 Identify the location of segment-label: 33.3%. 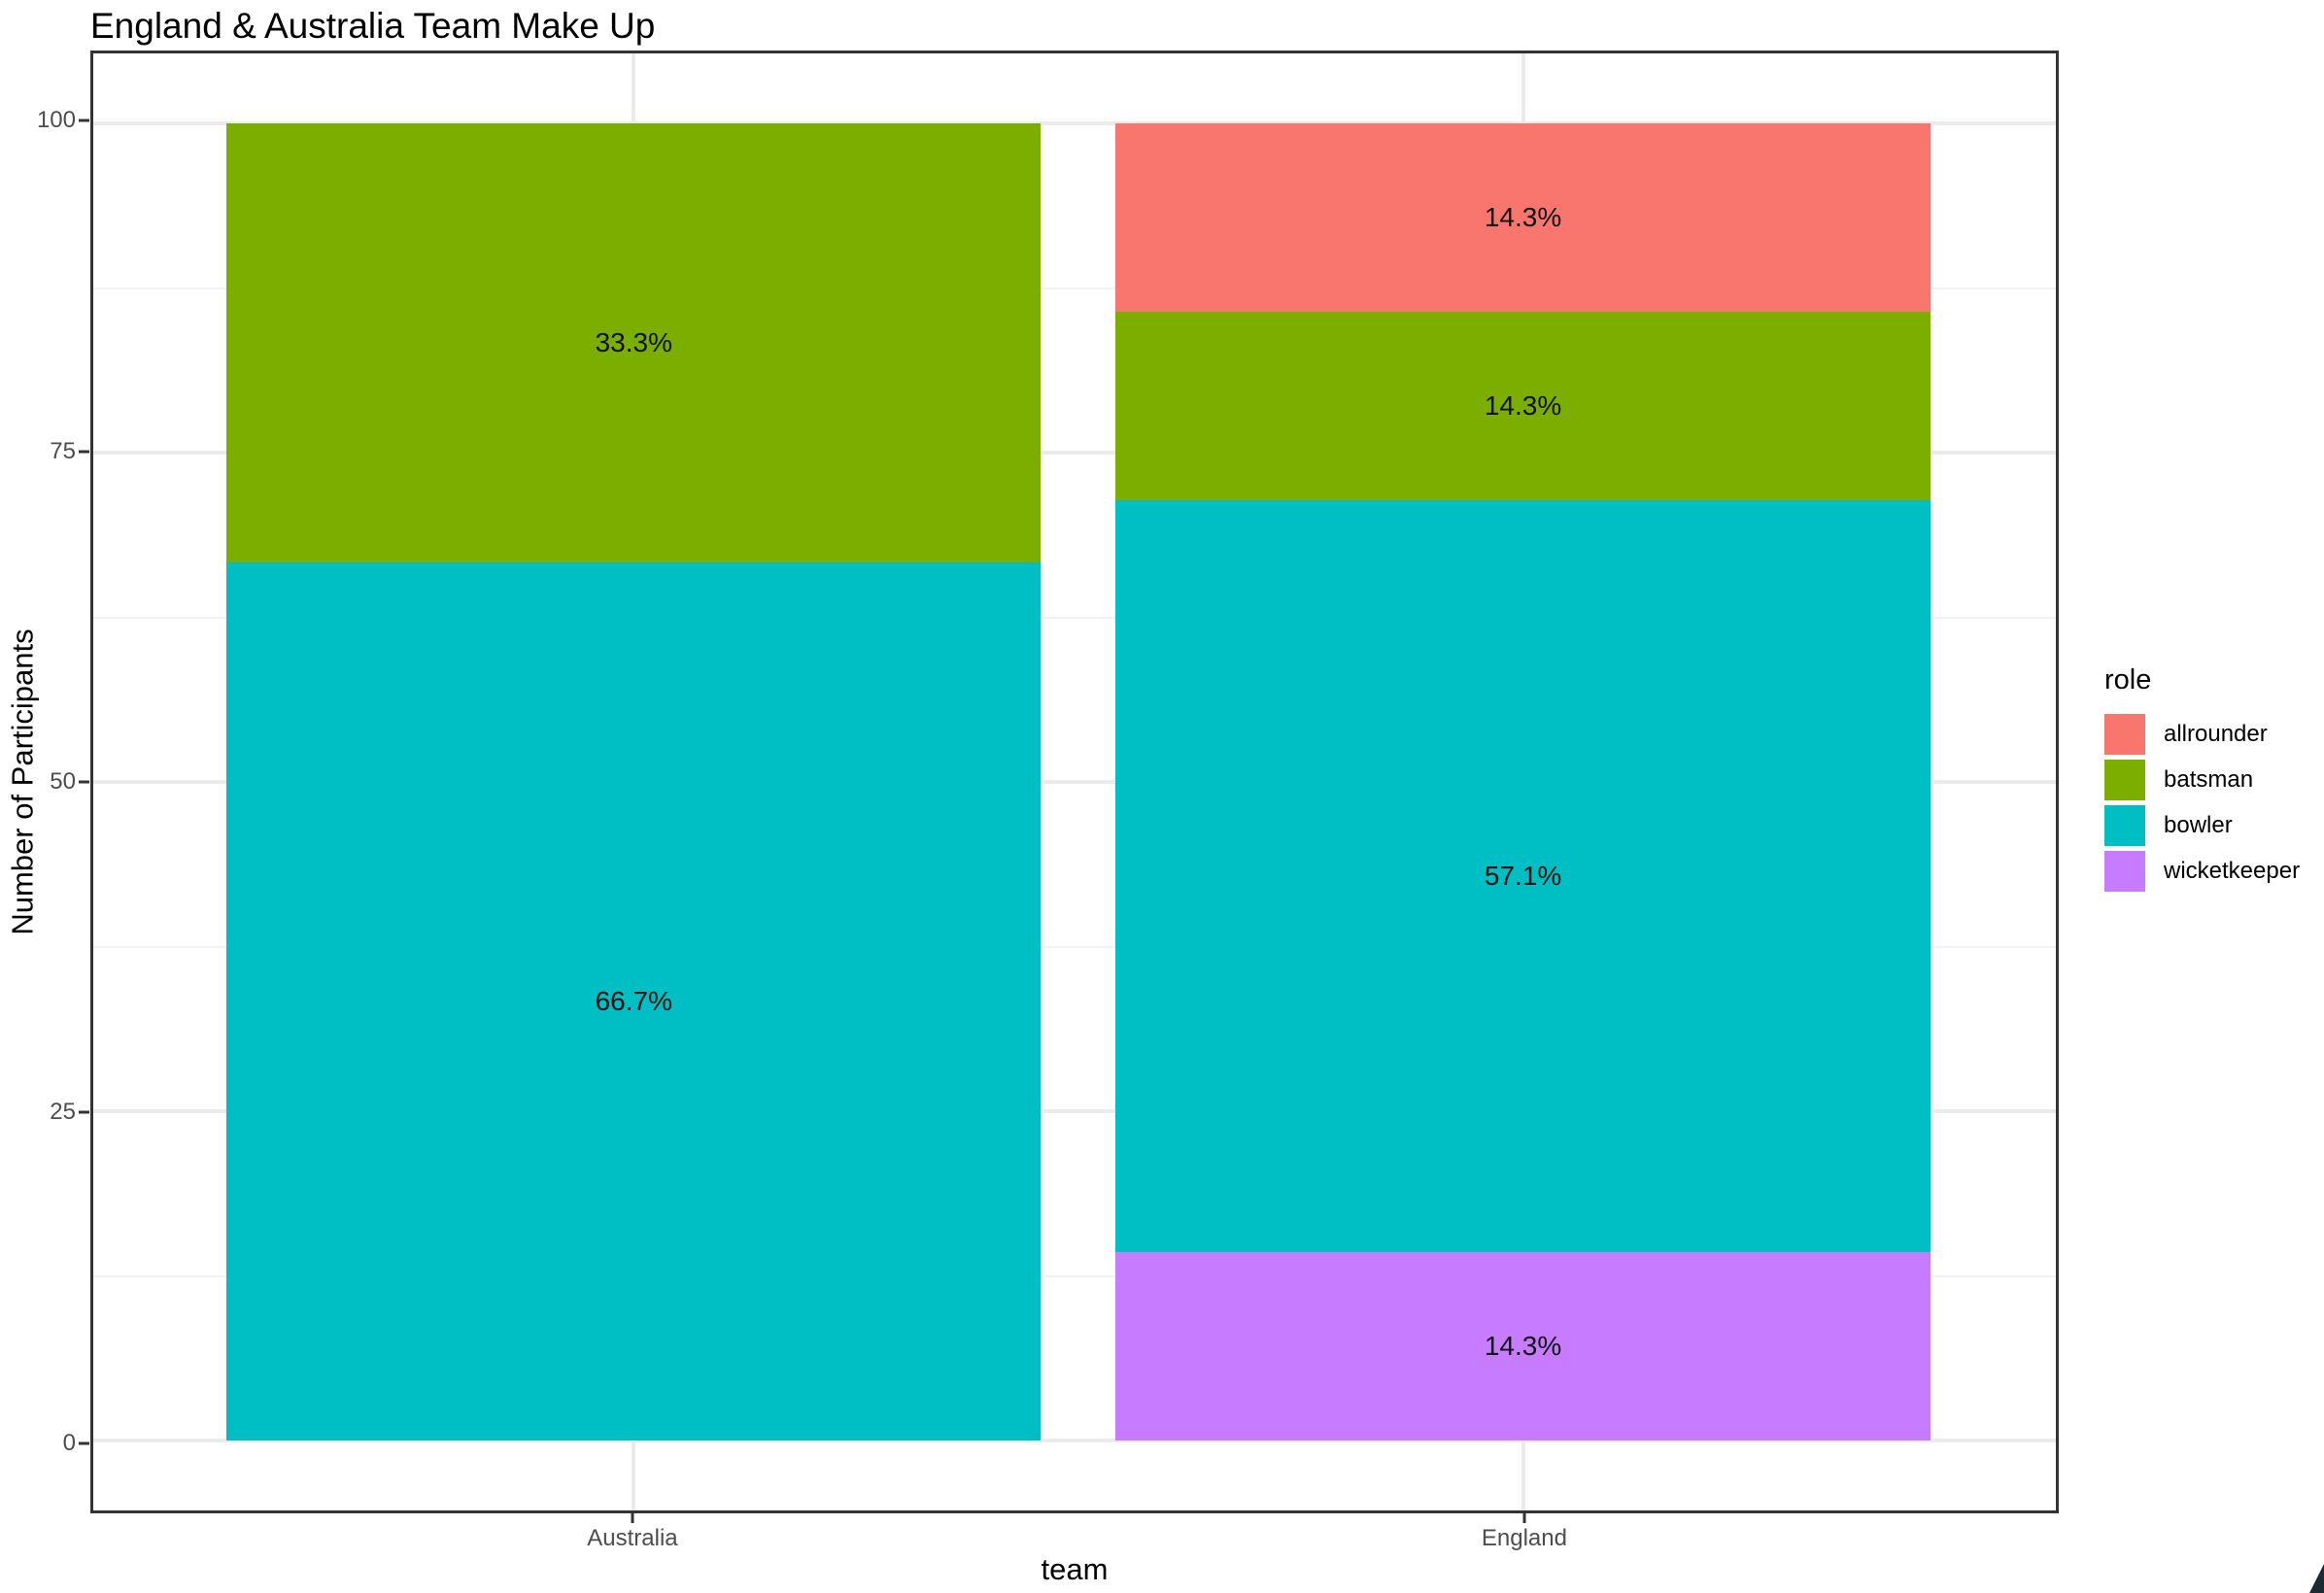
(633, 342).